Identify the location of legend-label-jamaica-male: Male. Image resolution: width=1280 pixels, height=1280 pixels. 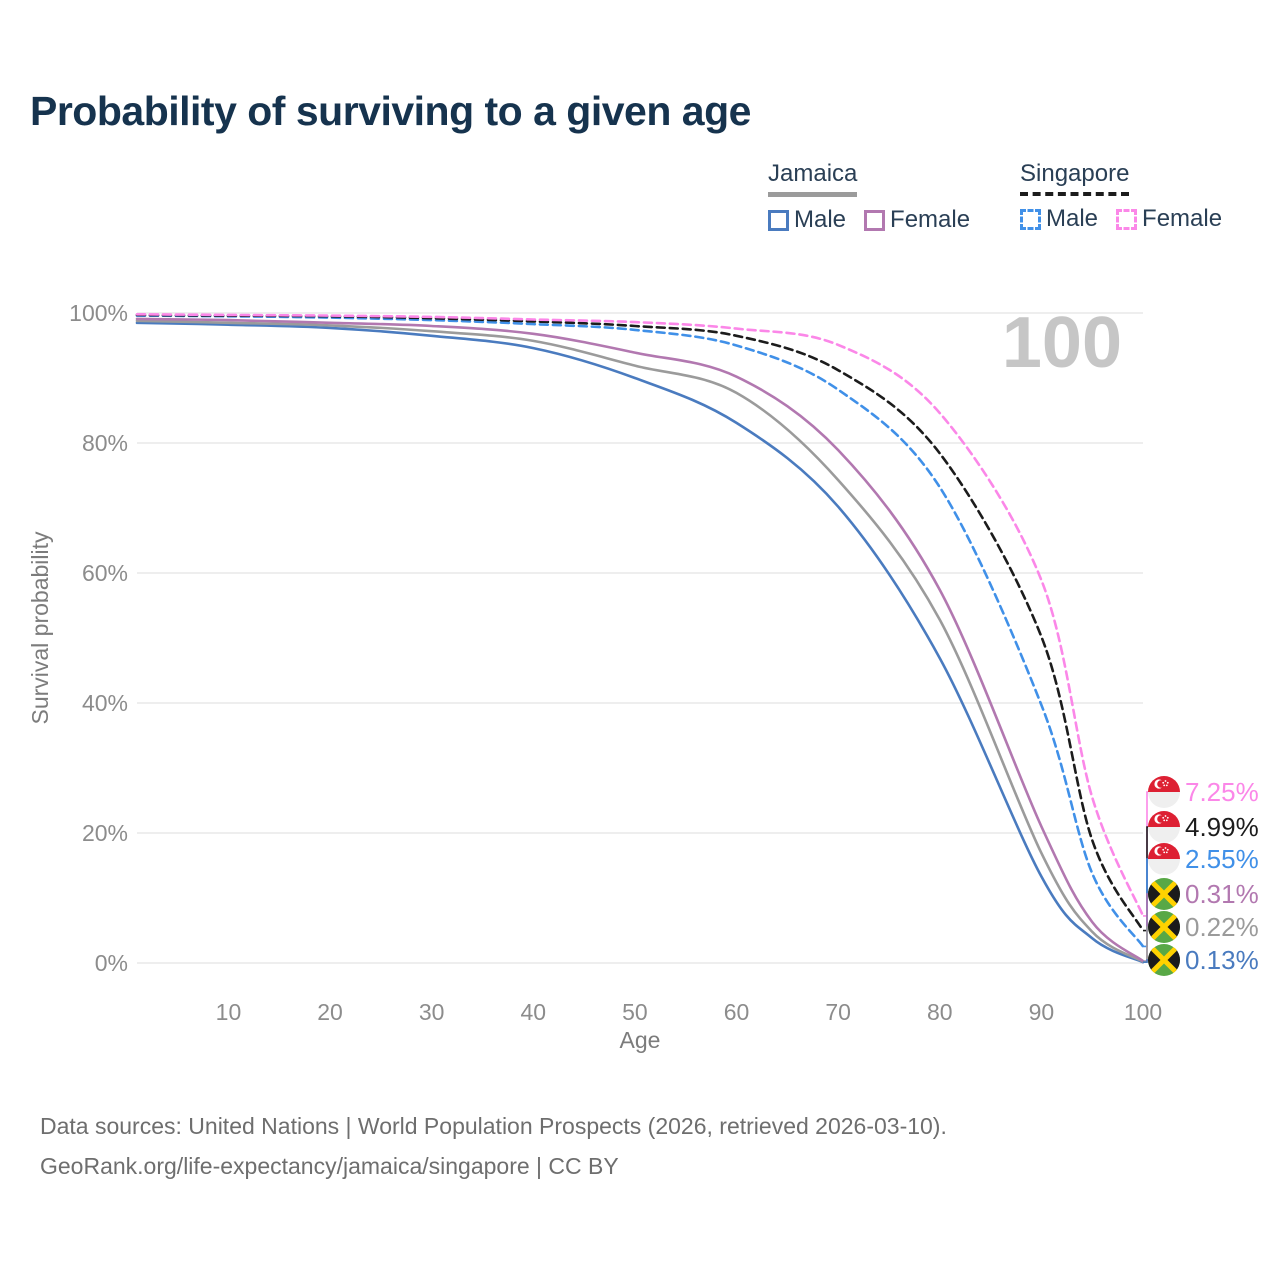
(820, 219).